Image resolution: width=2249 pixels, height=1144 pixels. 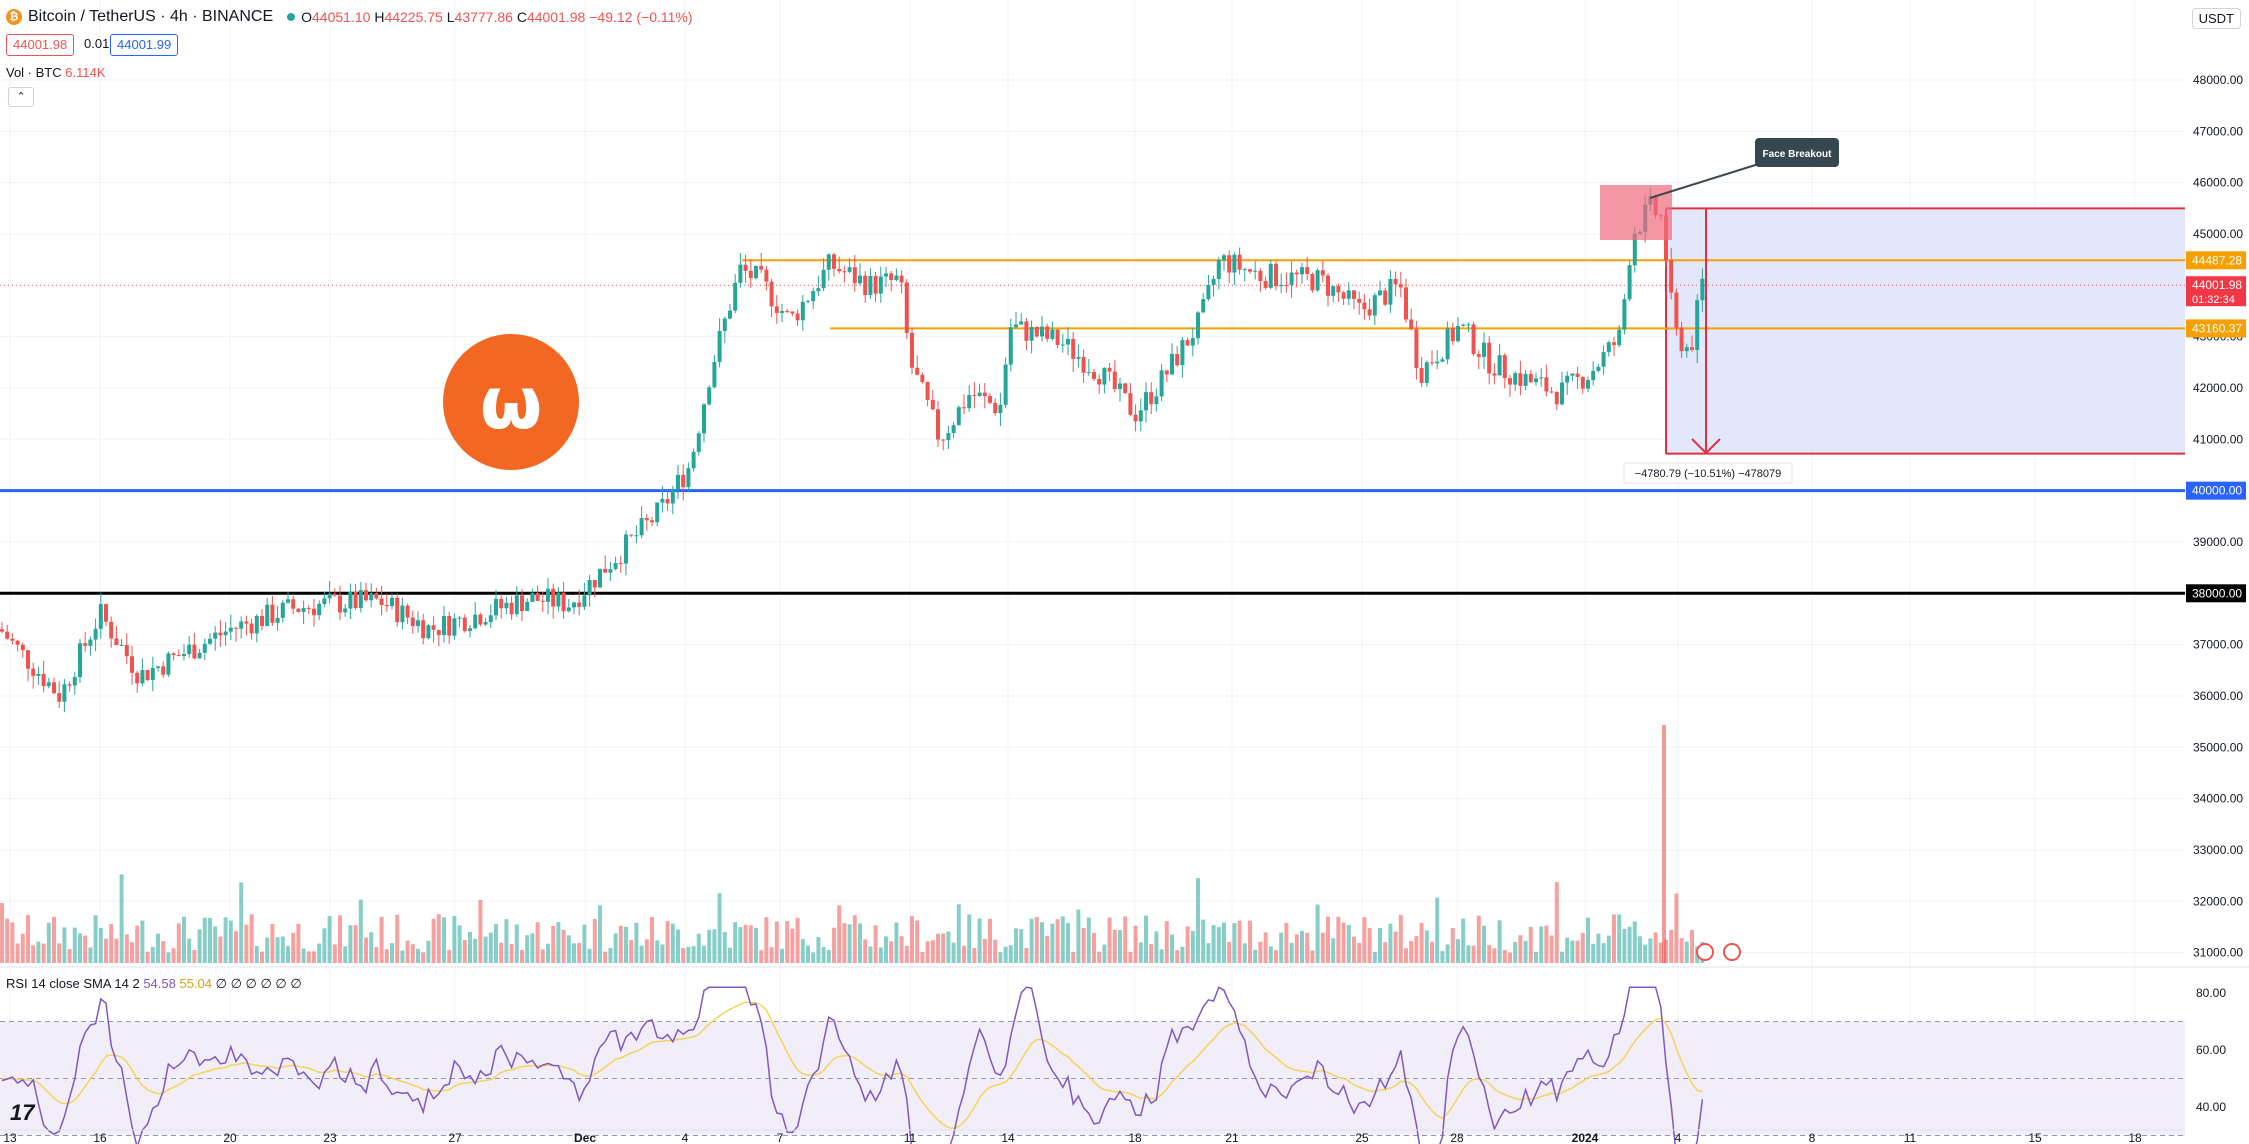 I want to click on time-tick: 25, so click(x=1362, y=1137).